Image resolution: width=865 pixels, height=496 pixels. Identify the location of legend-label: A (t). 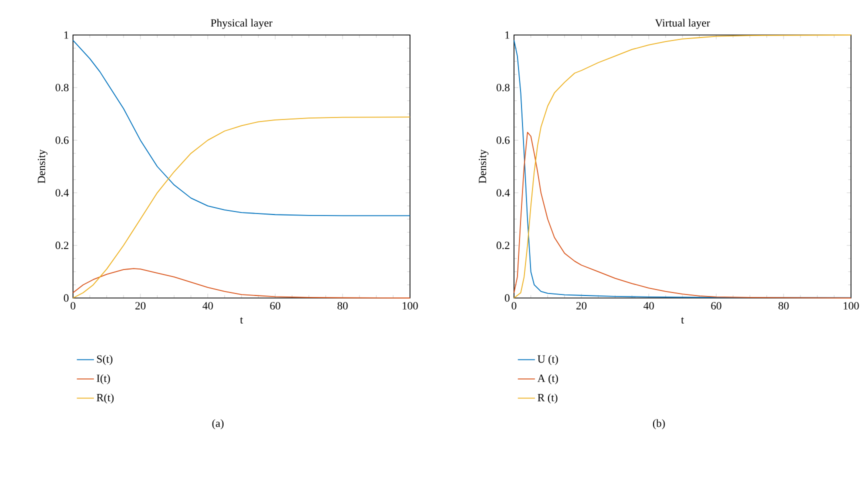
(547, 379).